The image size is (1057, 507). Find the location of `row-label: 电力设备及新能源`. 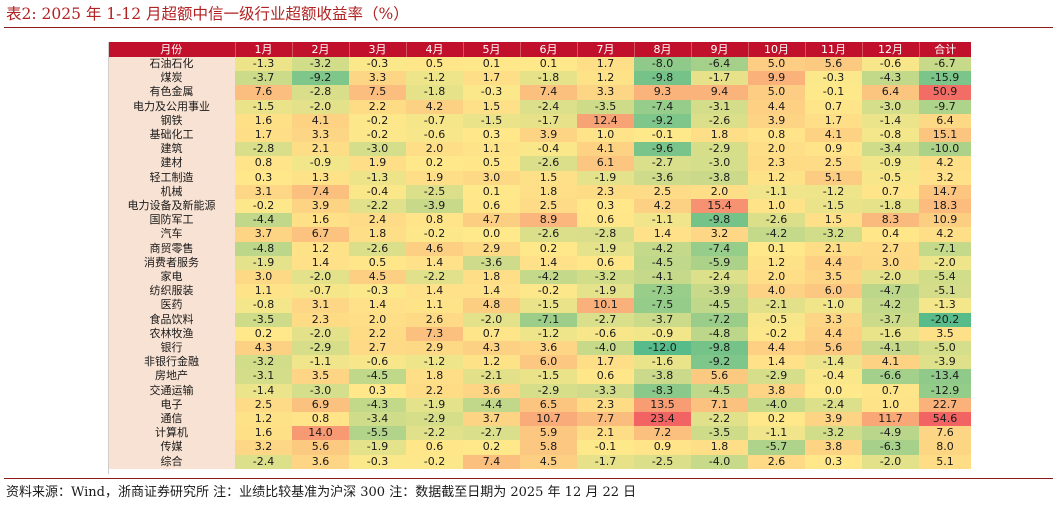

row-label: 电力设备及新能源 is located at coordinates (171, 206).